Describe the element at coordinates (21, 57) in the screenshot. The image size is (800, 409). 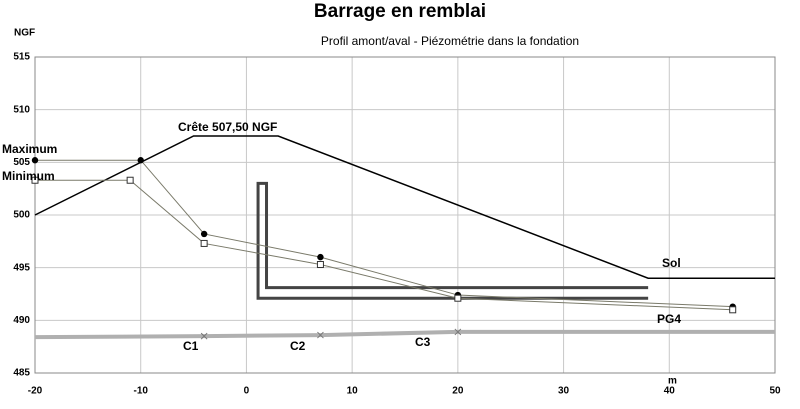
I see `y-tick-label: 515` at that location.